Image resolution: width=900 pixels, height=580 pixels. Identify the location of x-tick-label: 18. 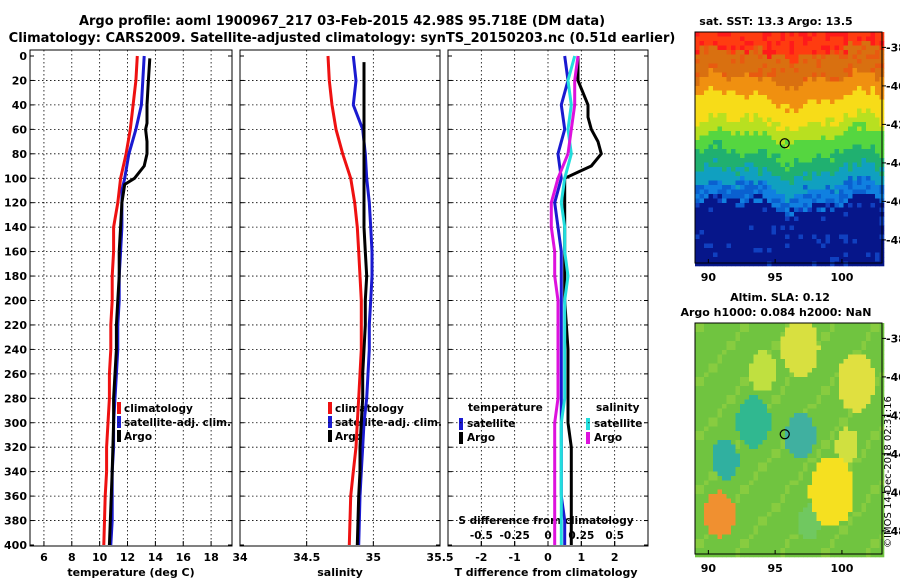
(210, 557).